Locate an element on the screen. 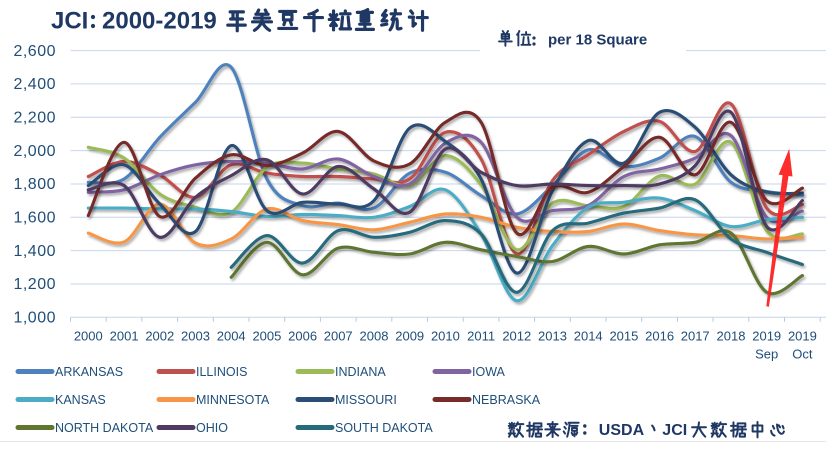 Image resolution: width=826 pixels, height=457 pixels. svg-text: 2,200 is located at coordinates (34, 118).